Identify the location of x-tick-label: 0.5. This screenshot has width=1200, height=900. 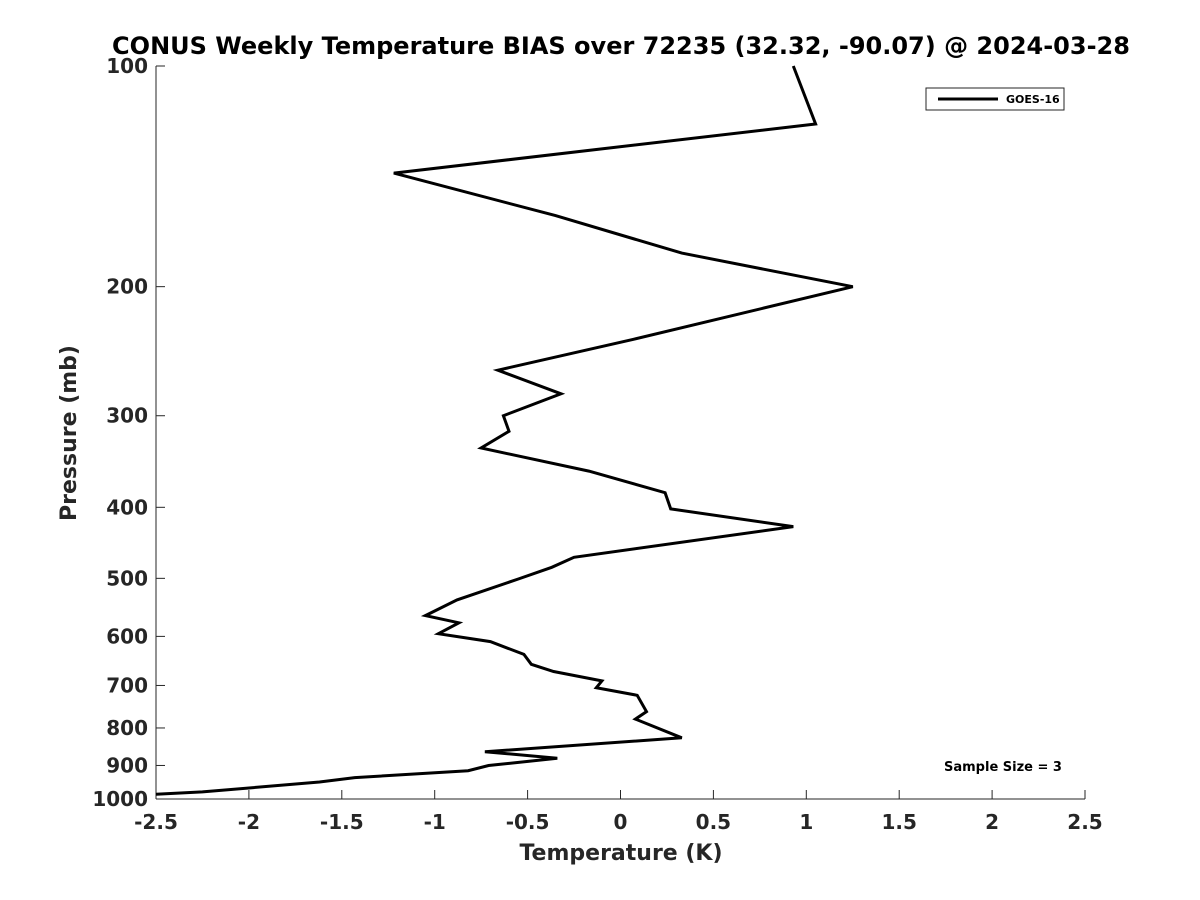
(713, 822).